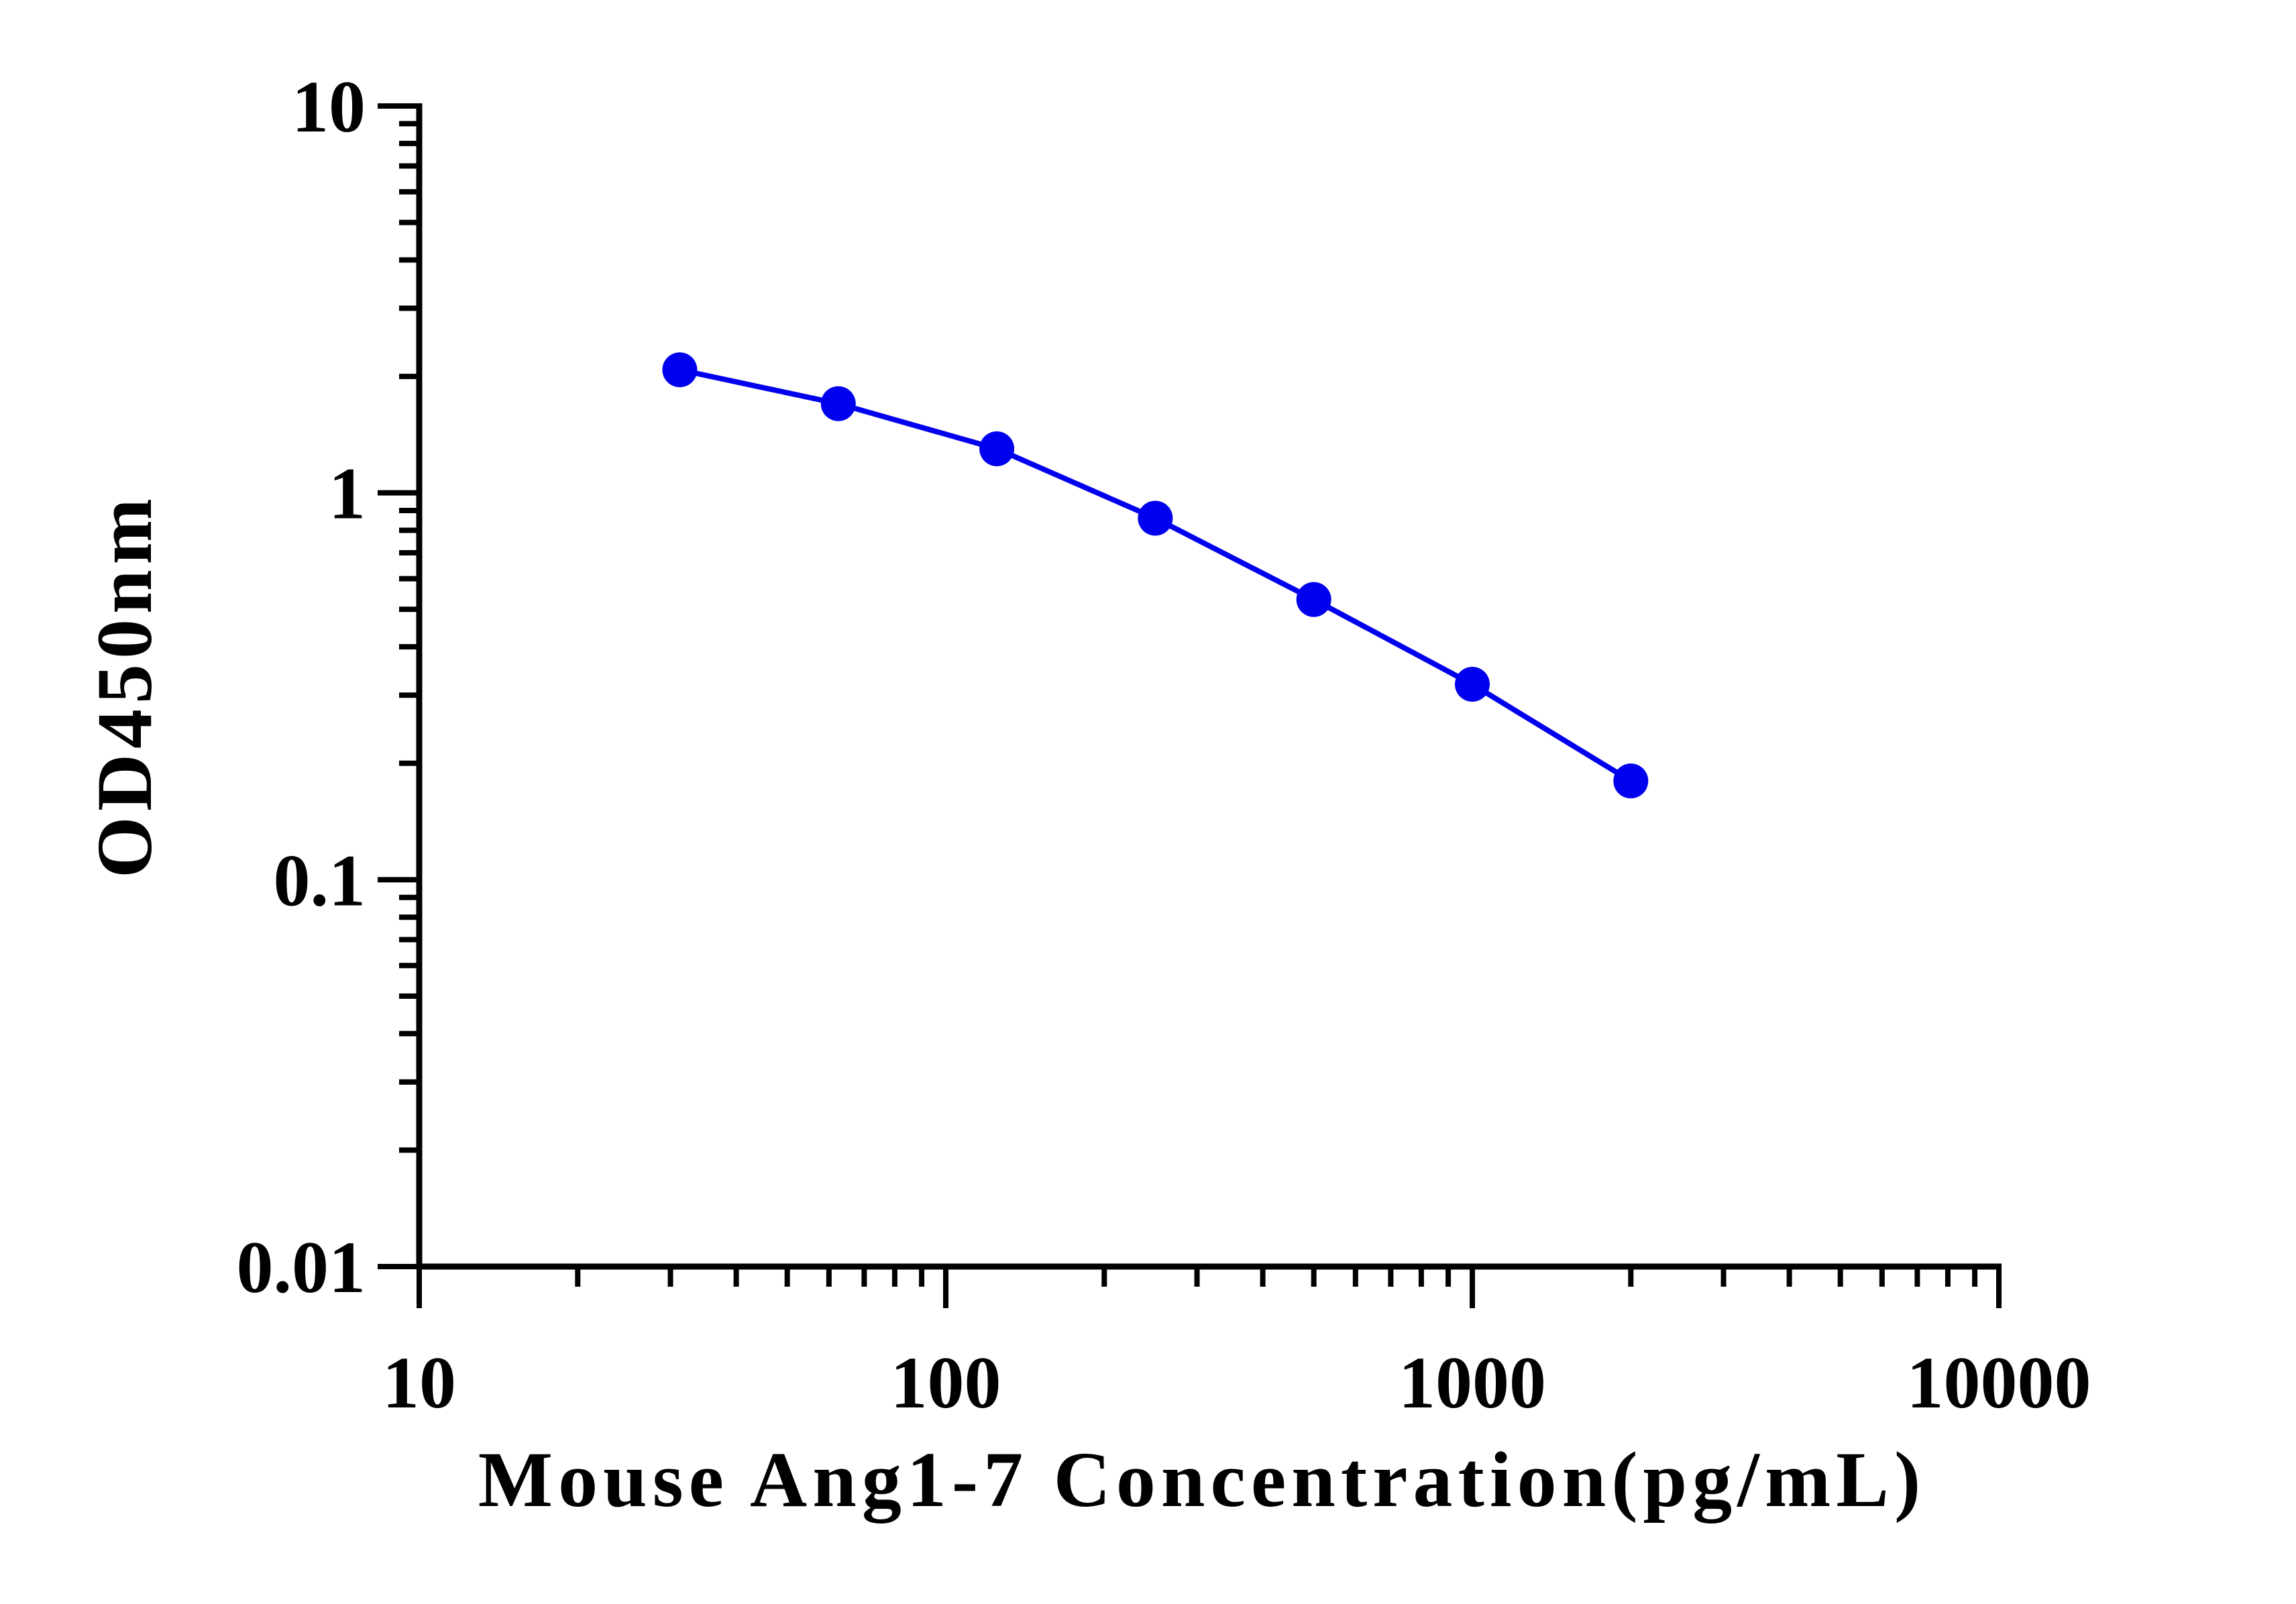 The width and height of the screenshot is (2296, 1604). I want to click on x-tick-label: 100, so click(946, 1383).